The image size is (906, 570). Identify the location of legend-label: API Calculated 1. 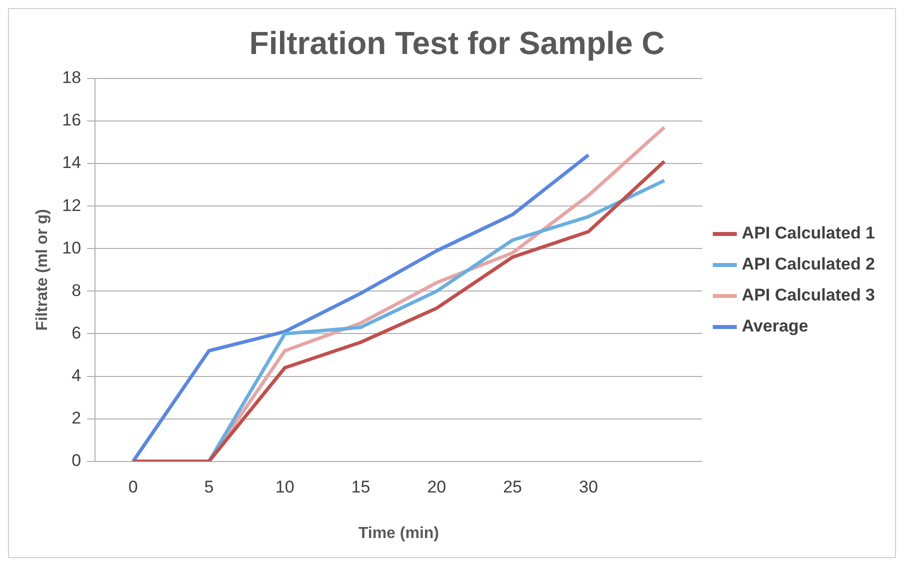
(809, 233).